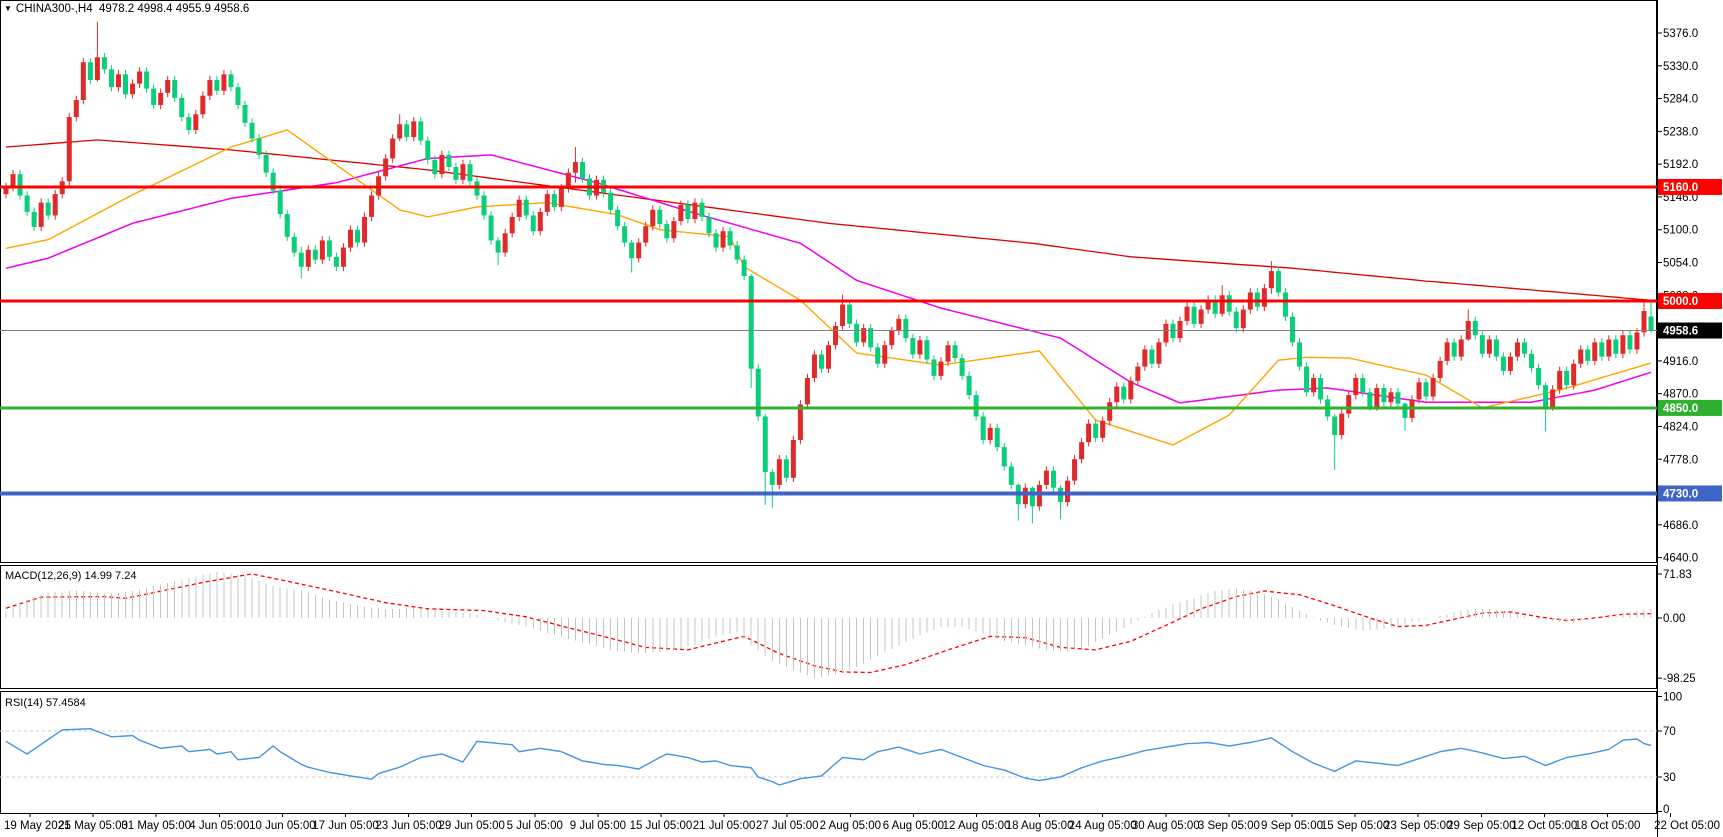 The height and width of the screenshot is (837, 1723). I want to click on rsi-panel: 100 70 30 0, so click(841, 754).